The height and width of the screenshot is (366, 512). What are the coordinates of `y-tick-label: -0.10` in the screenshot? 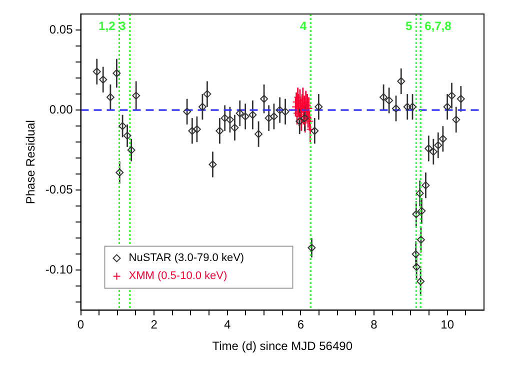 It's located at (59, 269).